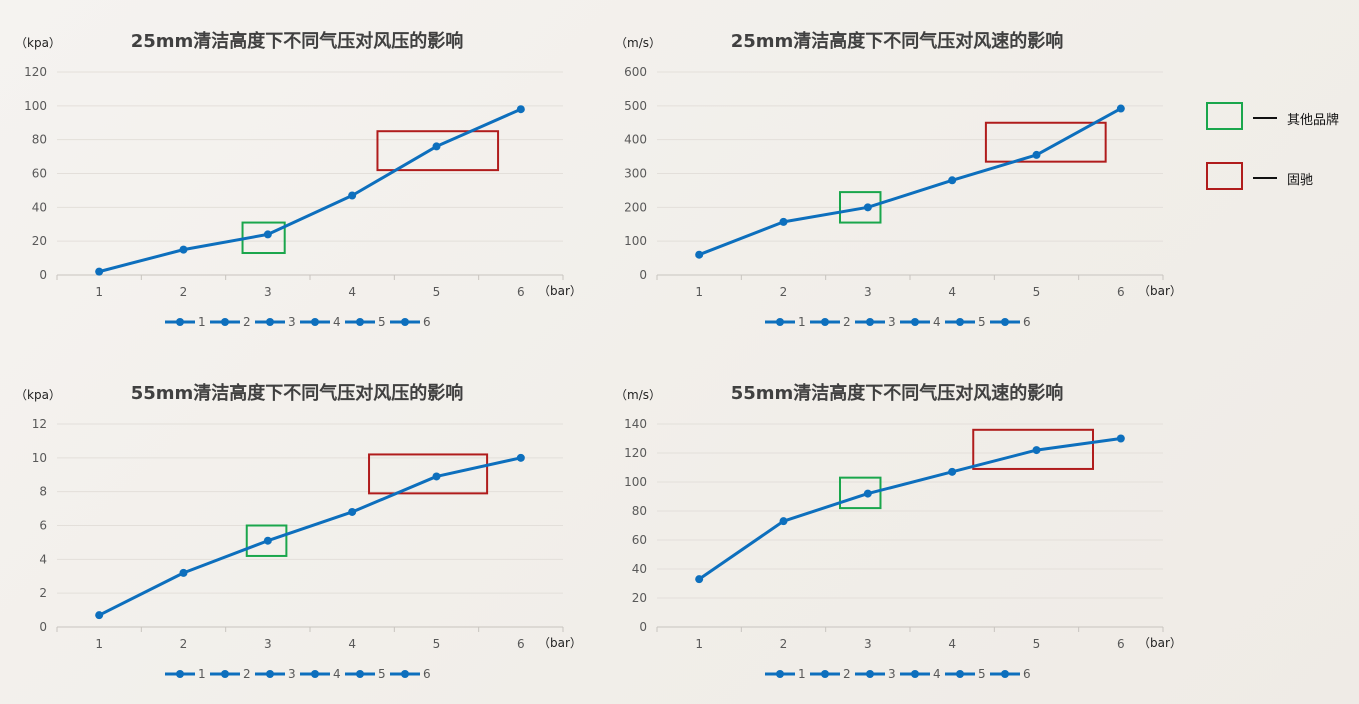 The width and height of the screenshot is (1359, 704). Describe the element at coordinates (639, 569) in the screenshot. I see `y-tick-label: 40` at that location.